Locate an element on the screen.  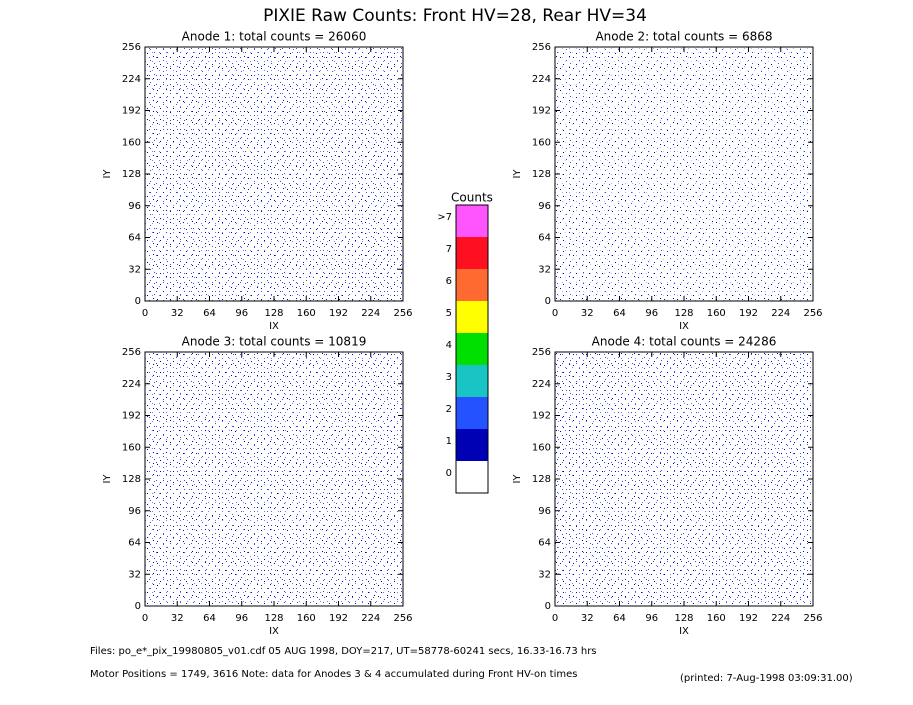
footer-printed: (printed: 7-Aug-1998 03:09:31.00) is located at coordinates (766, 678).